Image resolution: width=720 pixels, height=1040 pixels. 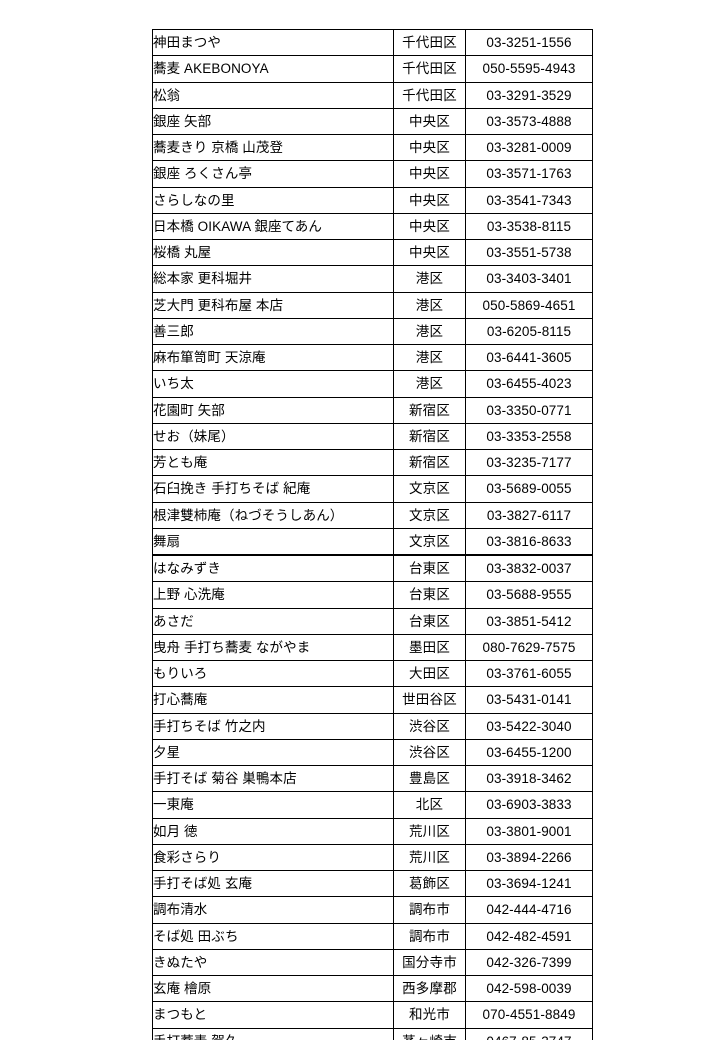 I want to click on table-row: さらしなの里 中央区 03-3541-7343, so click(x=372, y=200).